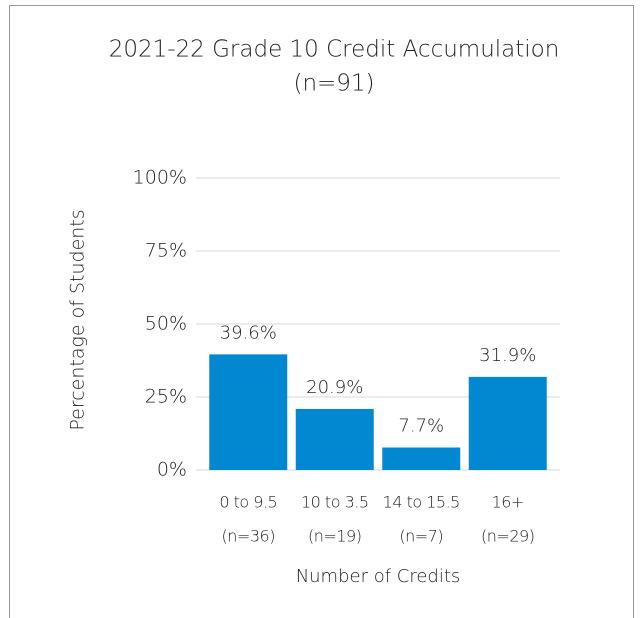  I want to click on x-tick-label: (n=7), so click(421, 536).